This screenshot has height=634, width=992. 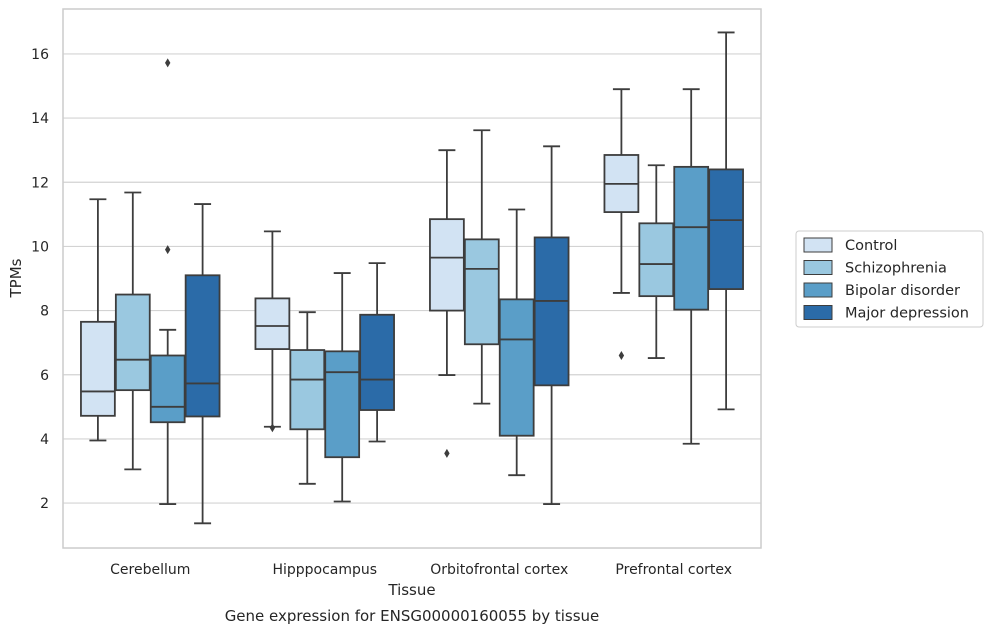 What do you see at coordinates (896, 269) in the screenshot?
I see `legend-label: Schizophrenia` at bounding box center [896, 269].